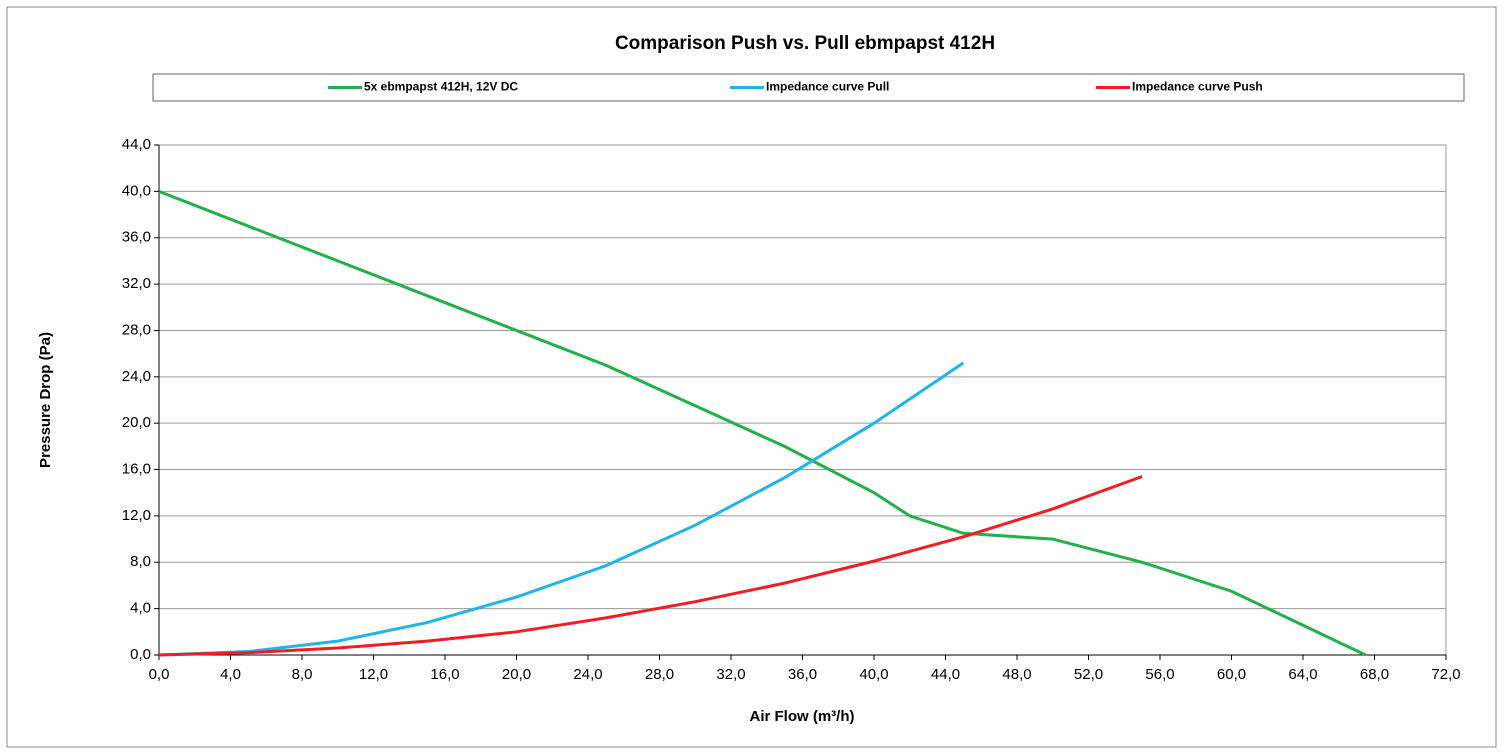  I want to click on chart-title: Comparison Push vs. Pull ebmpapst 412H, so click(805, 43).